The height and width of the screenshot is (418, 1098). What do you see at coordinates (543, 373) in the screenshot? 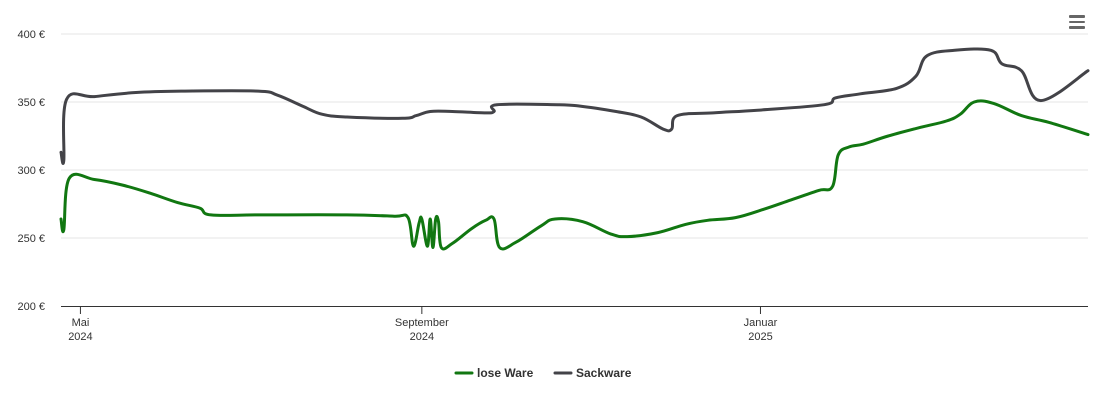
I see `legend: lose Ware Sackware` at bounding box center [543, 373].